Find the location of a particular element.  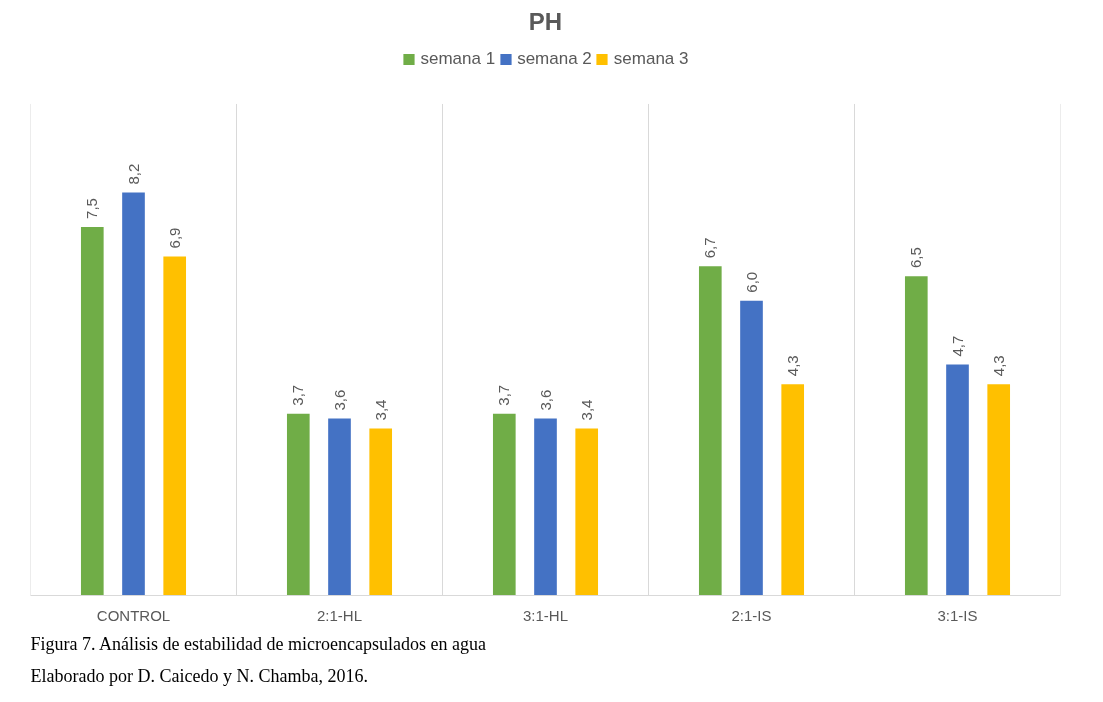

x-tick-label: 2:1-HL is located at coordinates (339, 615).